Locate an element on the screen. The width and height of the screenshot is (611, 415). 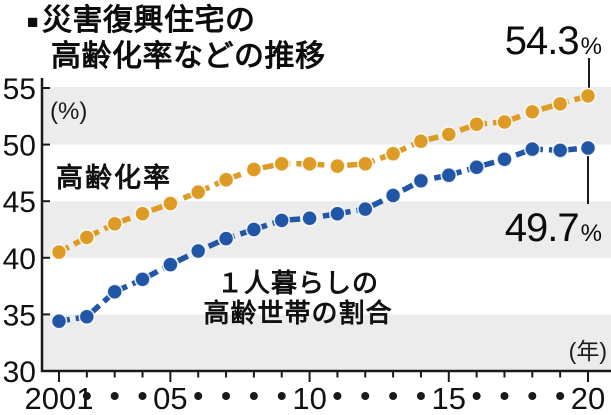
x-axis-unit-label: (年) is located at coordinates (587, 351).